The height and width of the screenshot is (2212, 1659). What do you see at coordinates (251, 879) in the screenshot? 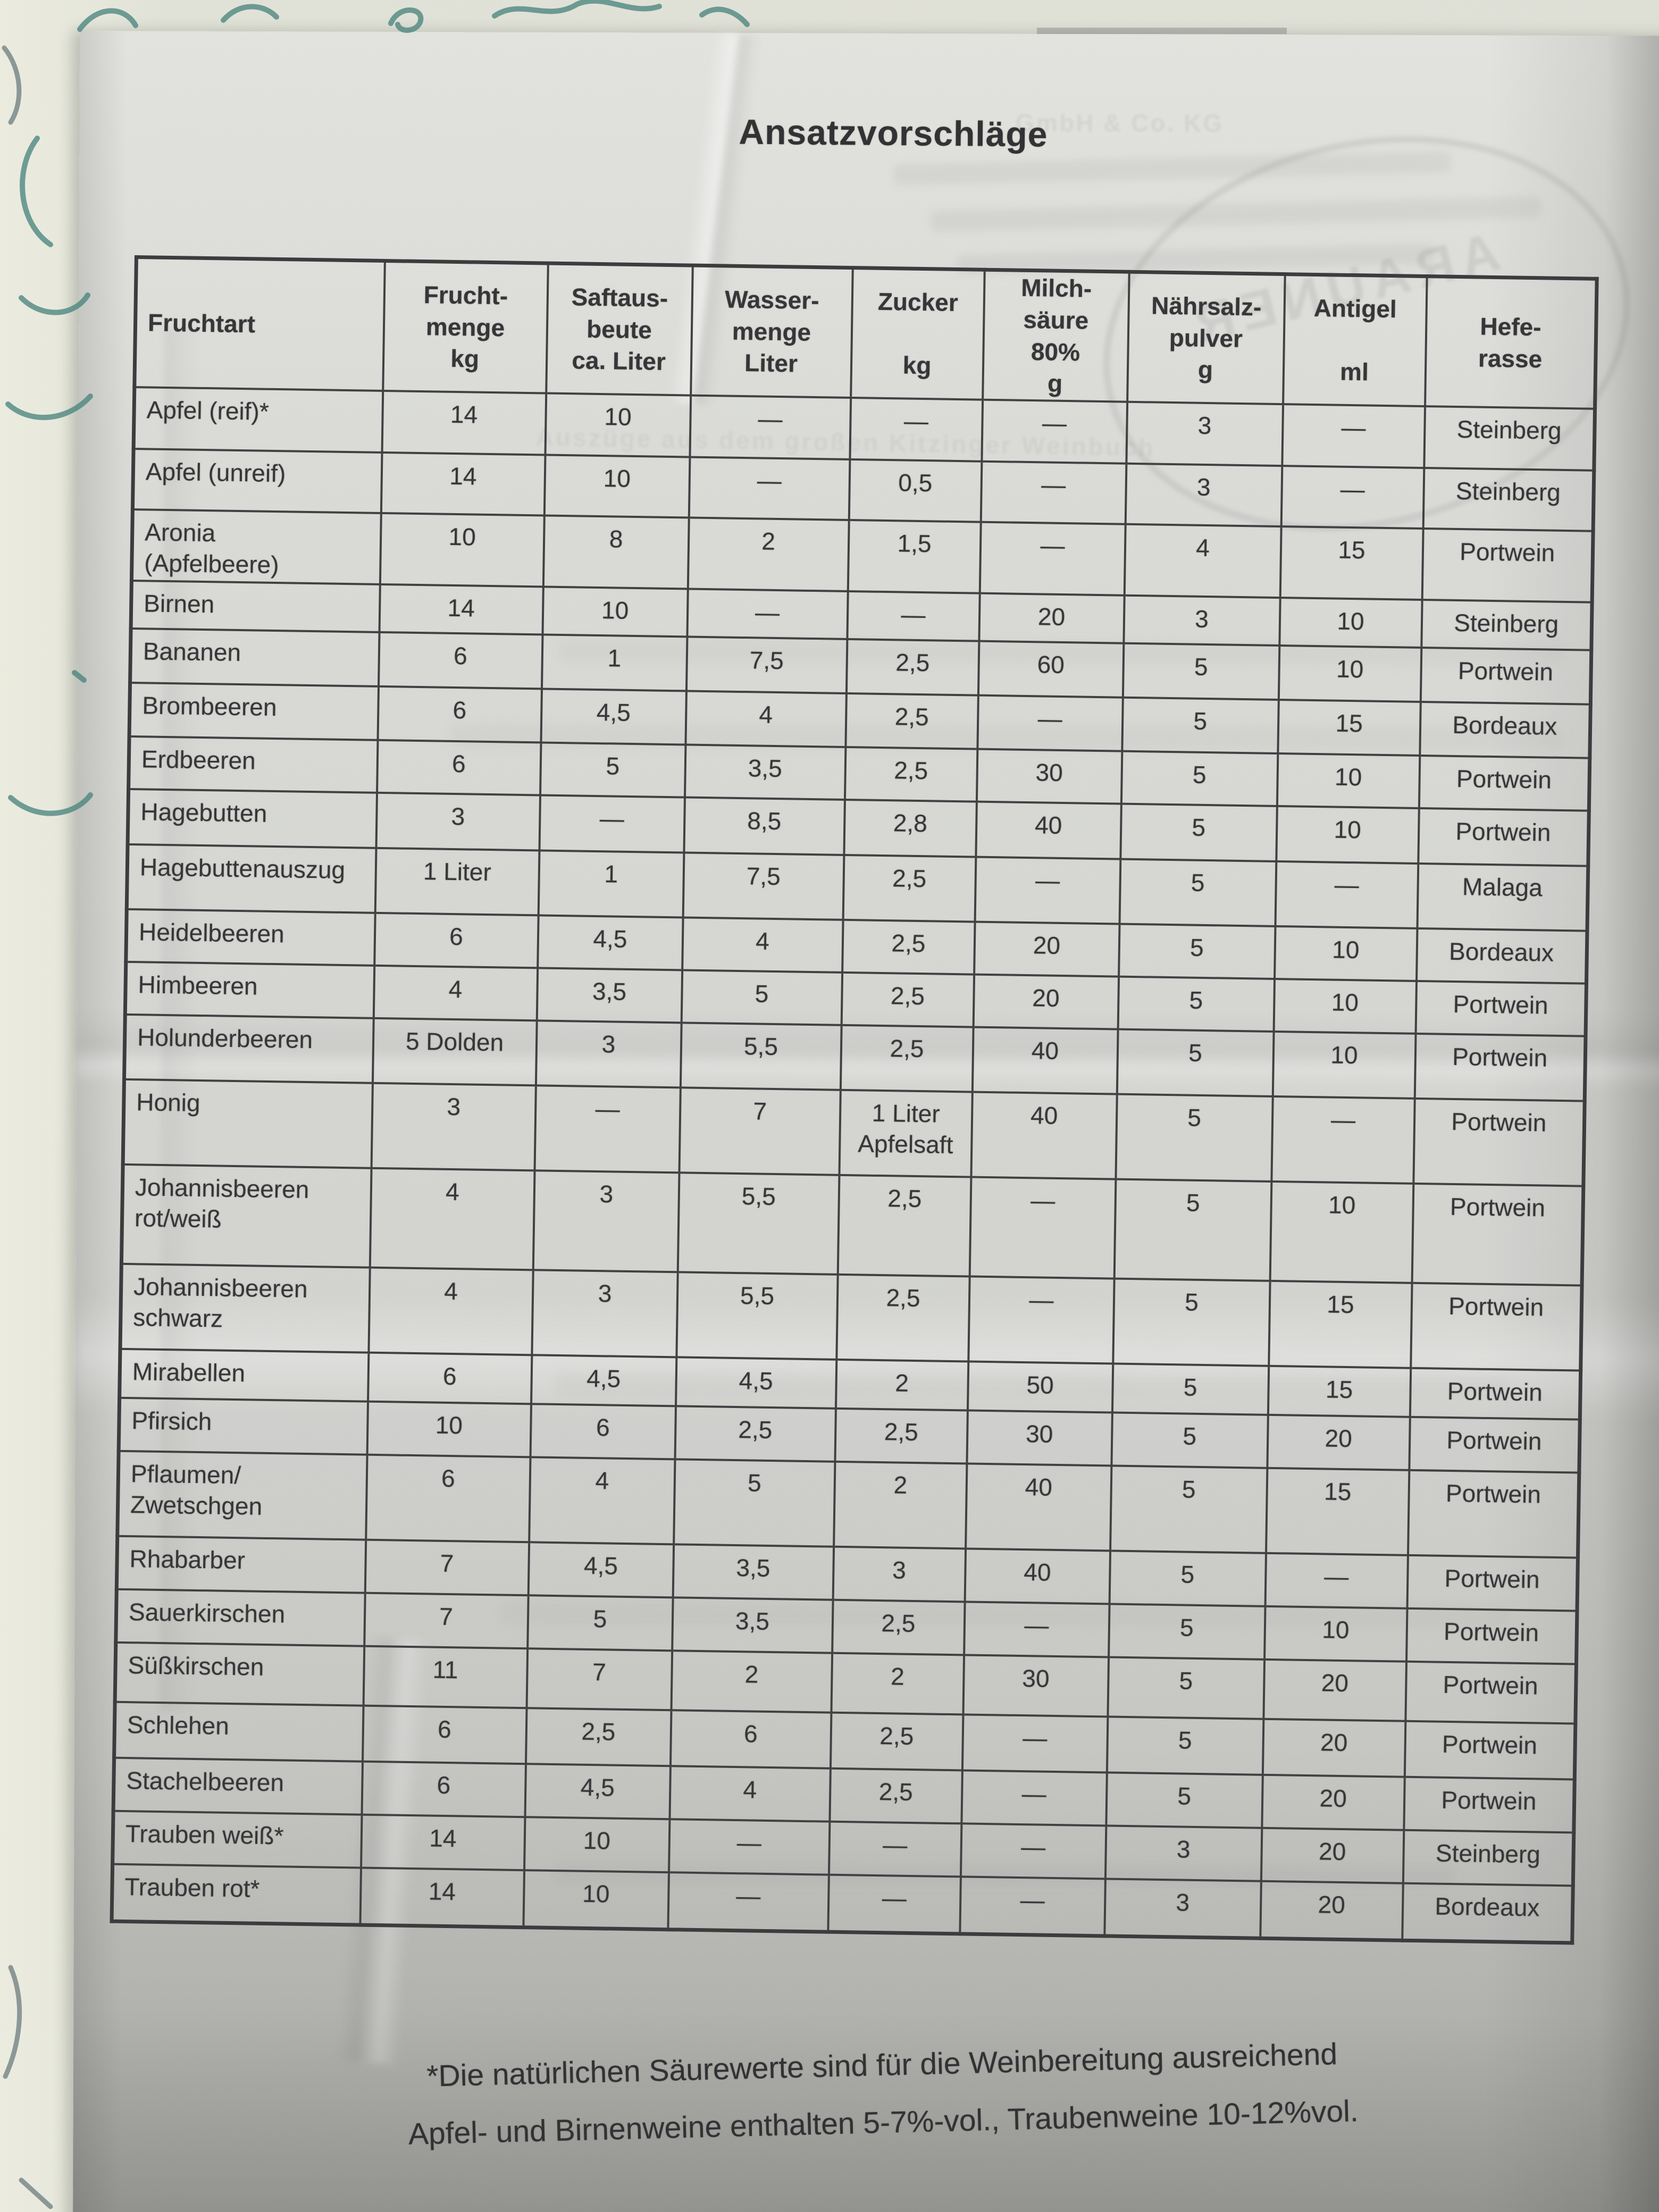
I see `cell-fruchtart: Hagebuttenauszug` at bounding box center [251, 879].